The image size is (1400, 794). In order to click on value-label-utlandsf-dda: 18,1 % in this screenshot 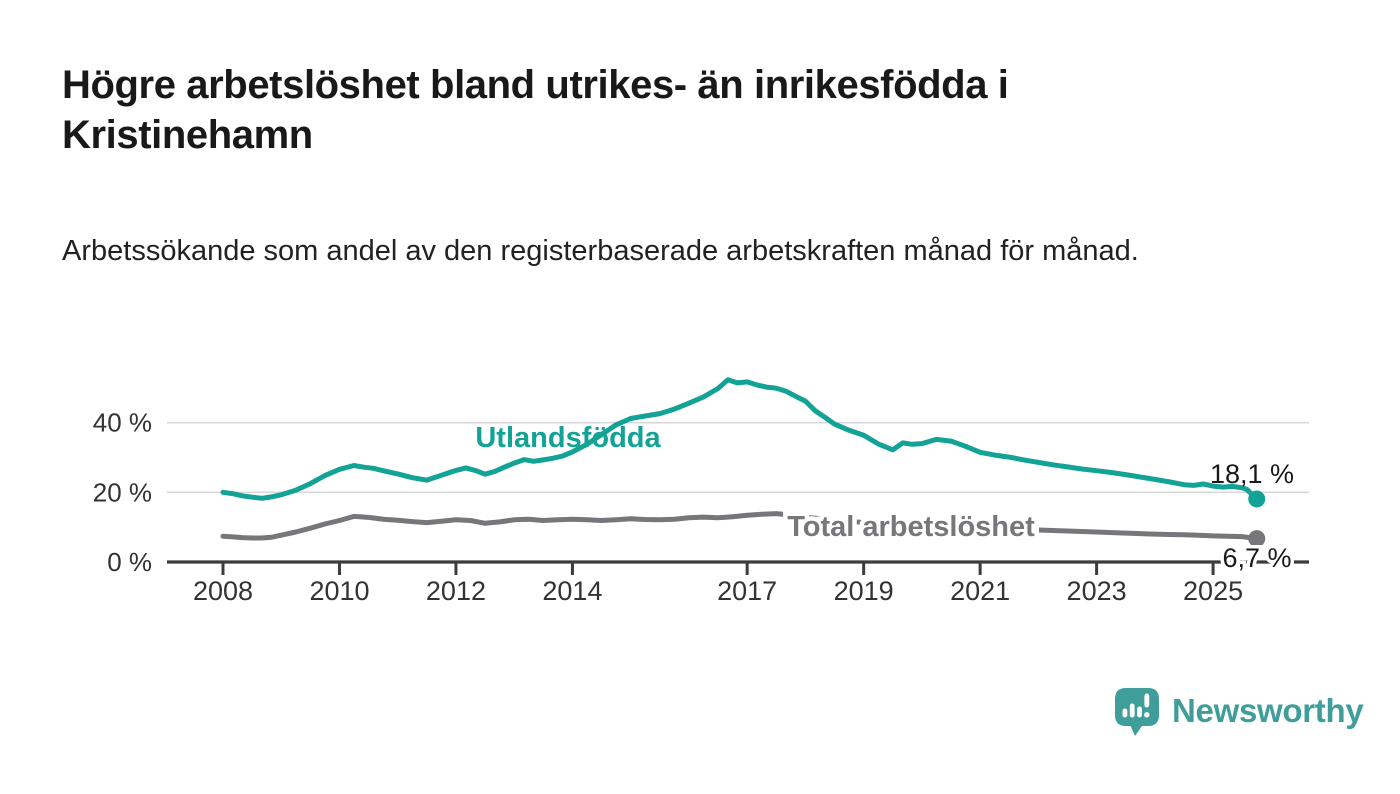, I will do `click(1252, 474)`.